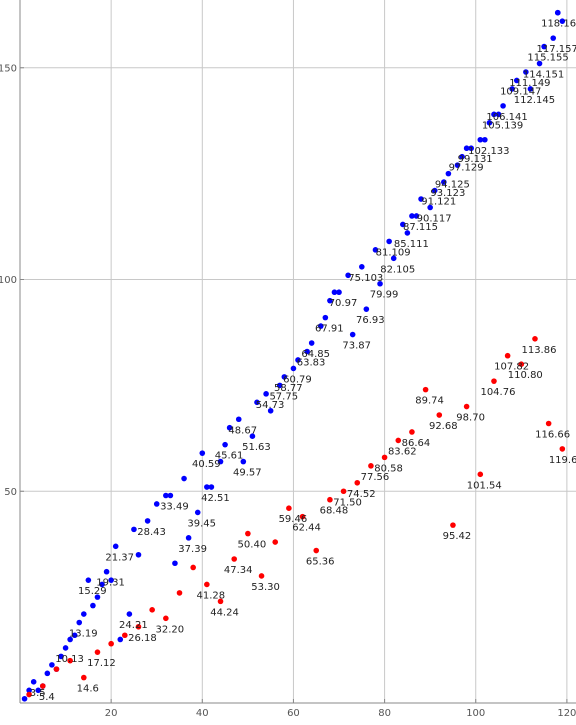 Image resolution: width=576 pixels, height=725 pixels. I want to click on data-point-label: 32.20, so click(170, 629).